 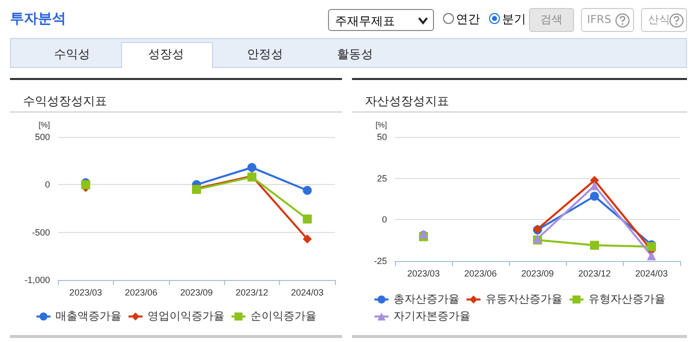 What do you see at coordinates (380, 261) in the screenshot?
I see `y-tick-label: -25` at bounding box center [380, 261].